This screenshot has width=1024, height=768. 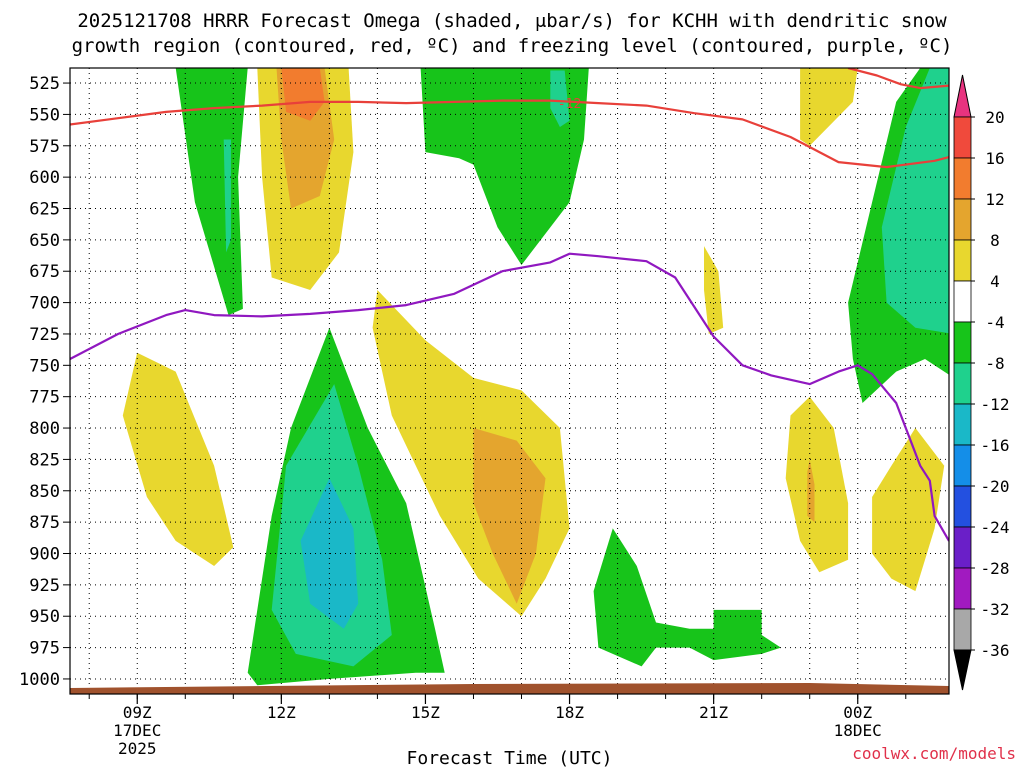 I want to click on omega-region-darkorange-top-1230z, so click(x=303, y=94).